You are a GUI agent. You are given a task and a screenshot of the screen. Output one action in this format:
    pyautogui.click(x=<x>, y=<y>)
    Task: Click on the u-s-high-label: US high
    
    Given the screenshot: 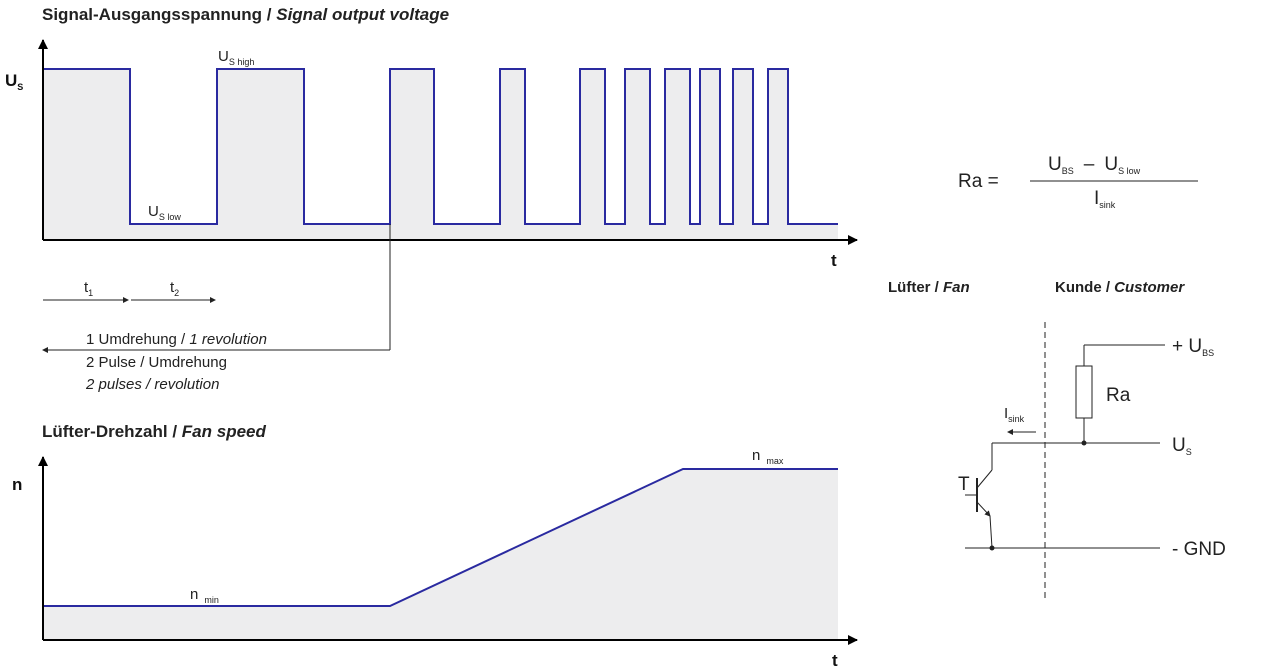 What is the action you would take?
    pyautogui.click(x=236, y=57)
    